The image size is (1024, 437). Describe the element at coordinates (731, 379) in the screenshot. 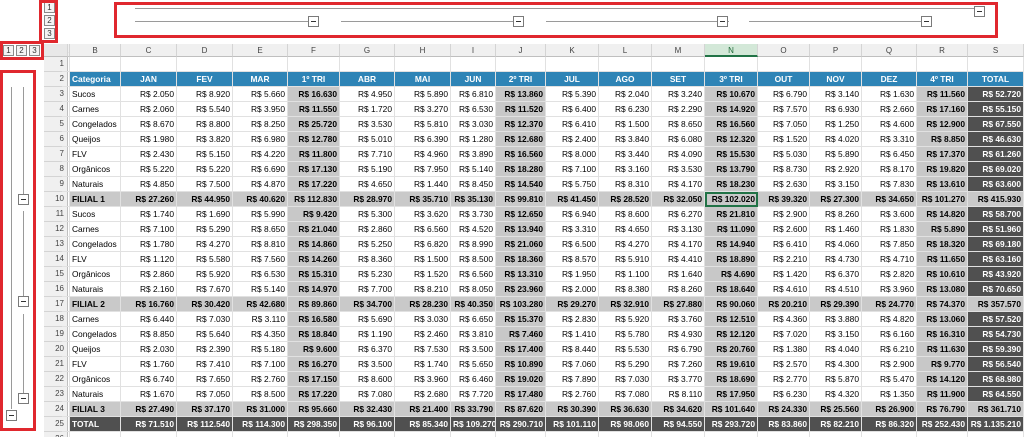

I see `value-cell: R$ 18.690` at that location.